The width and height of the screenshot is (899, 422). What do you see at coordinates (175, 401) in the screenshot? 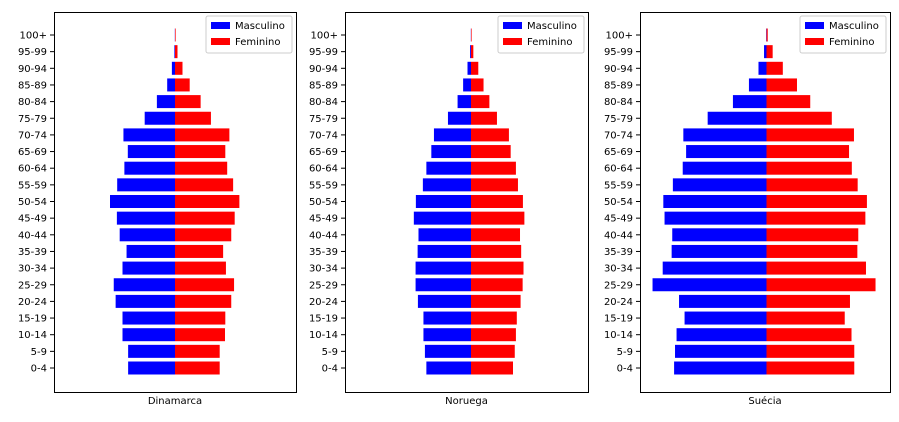
I see `x-axis-label: Dinamarca` at bounding box center [175, 401].